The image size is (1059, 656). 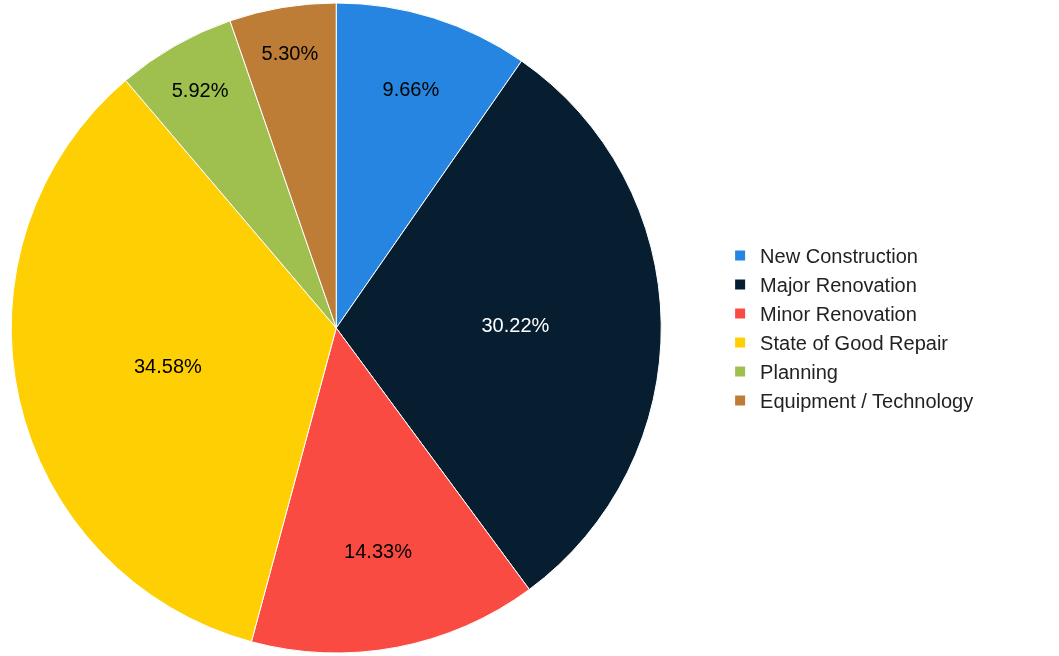 I want to click on data-label: 30.22%, so click(x=515, y=325).